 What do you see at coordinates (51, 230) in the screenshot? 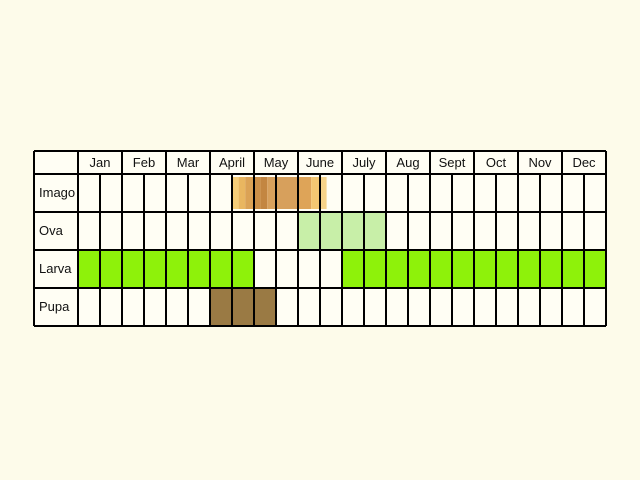
I see `stage-label-ova: Ova` at bounding box center [51, 230].